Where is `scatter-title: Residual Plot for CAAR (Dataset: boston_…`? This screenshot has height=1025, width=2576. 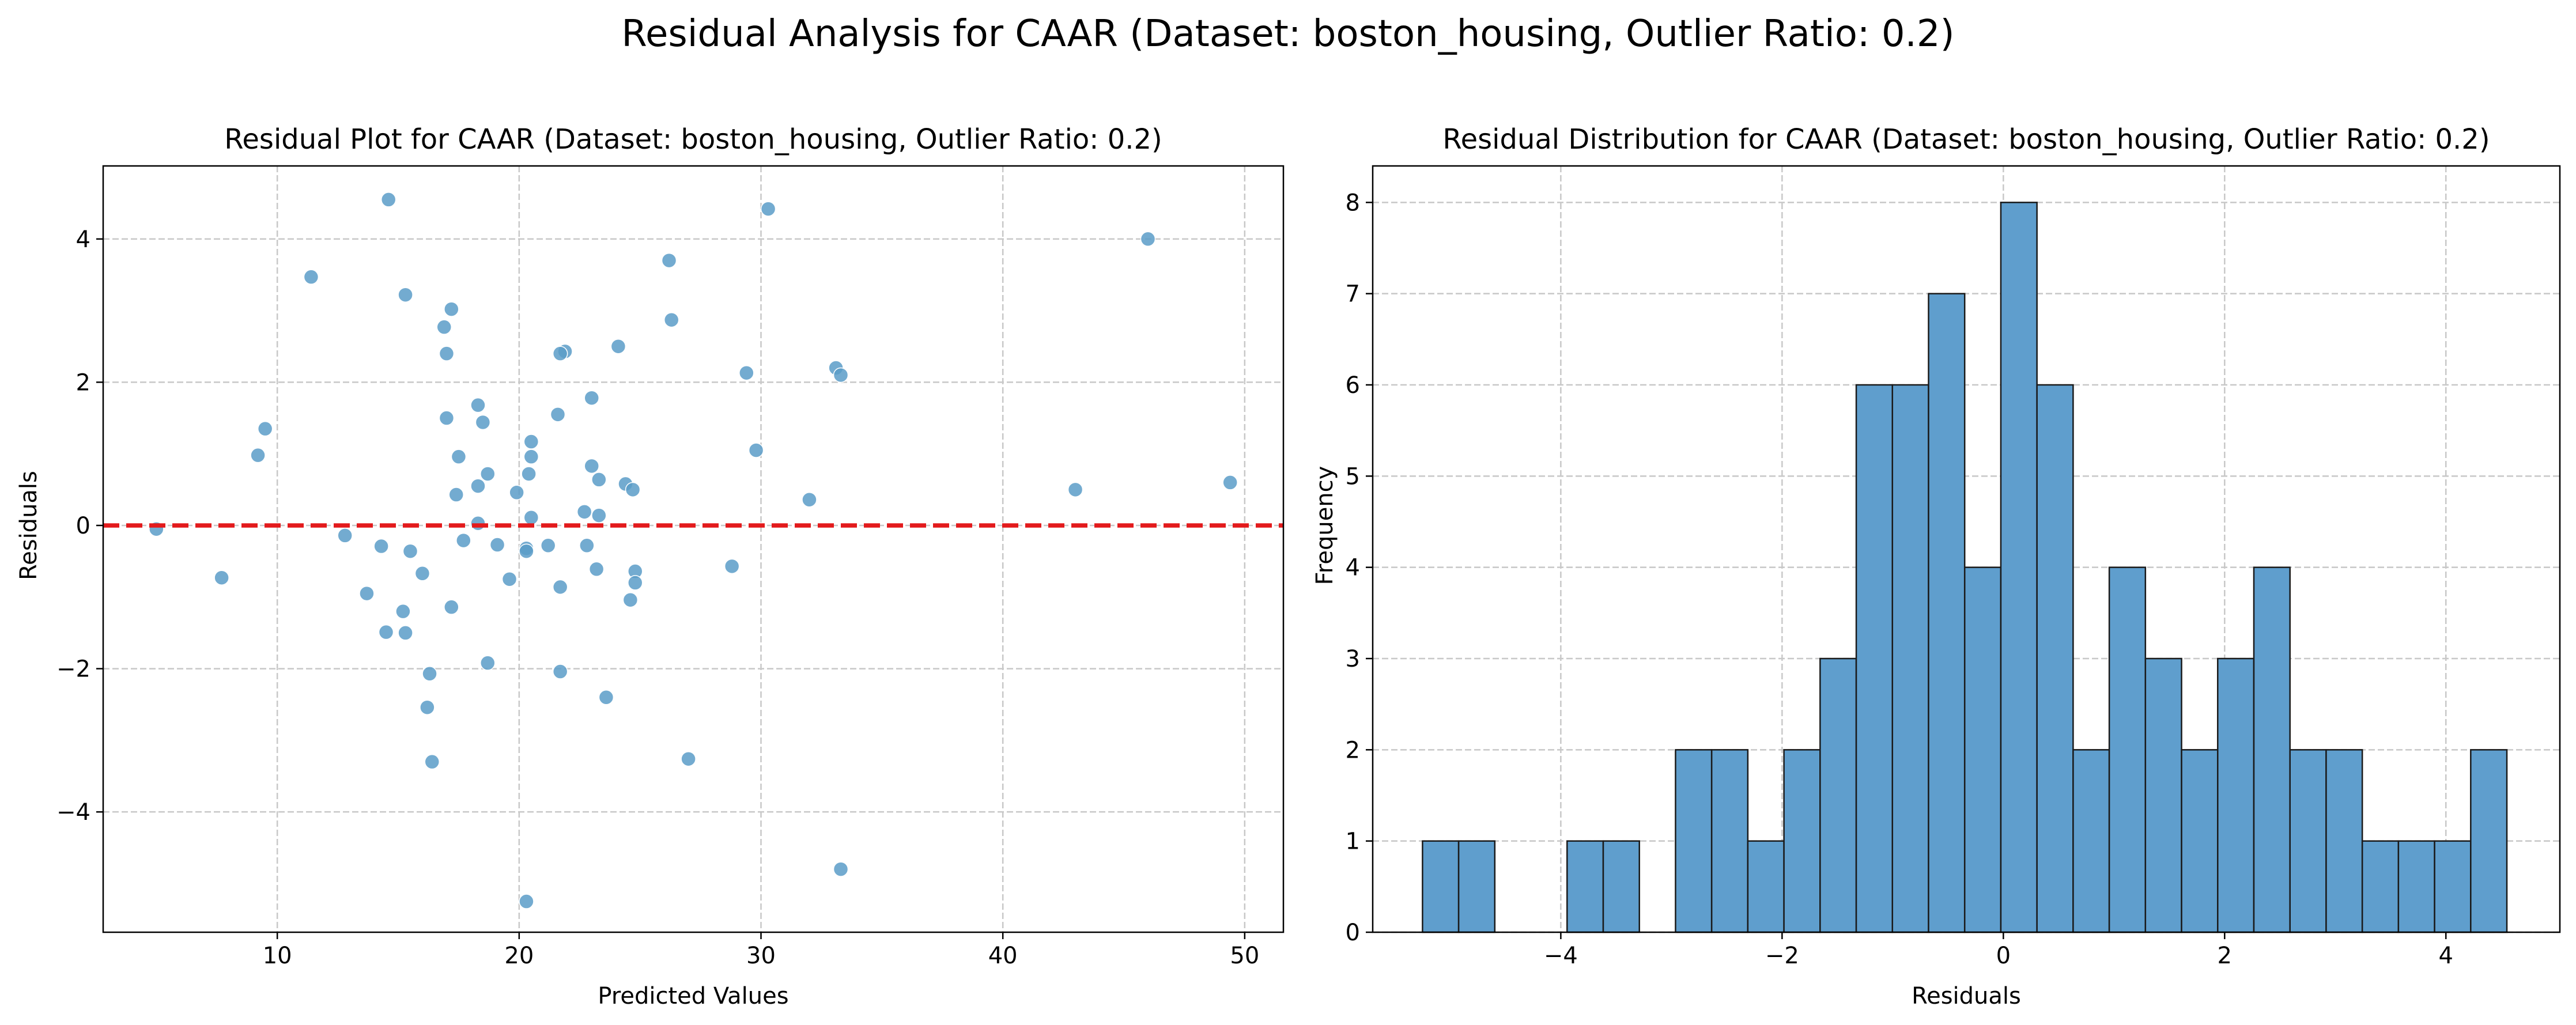 scatter-title: Residual Plot for CAAR (Dataset: boston_… is located at coordinates (693, 139).